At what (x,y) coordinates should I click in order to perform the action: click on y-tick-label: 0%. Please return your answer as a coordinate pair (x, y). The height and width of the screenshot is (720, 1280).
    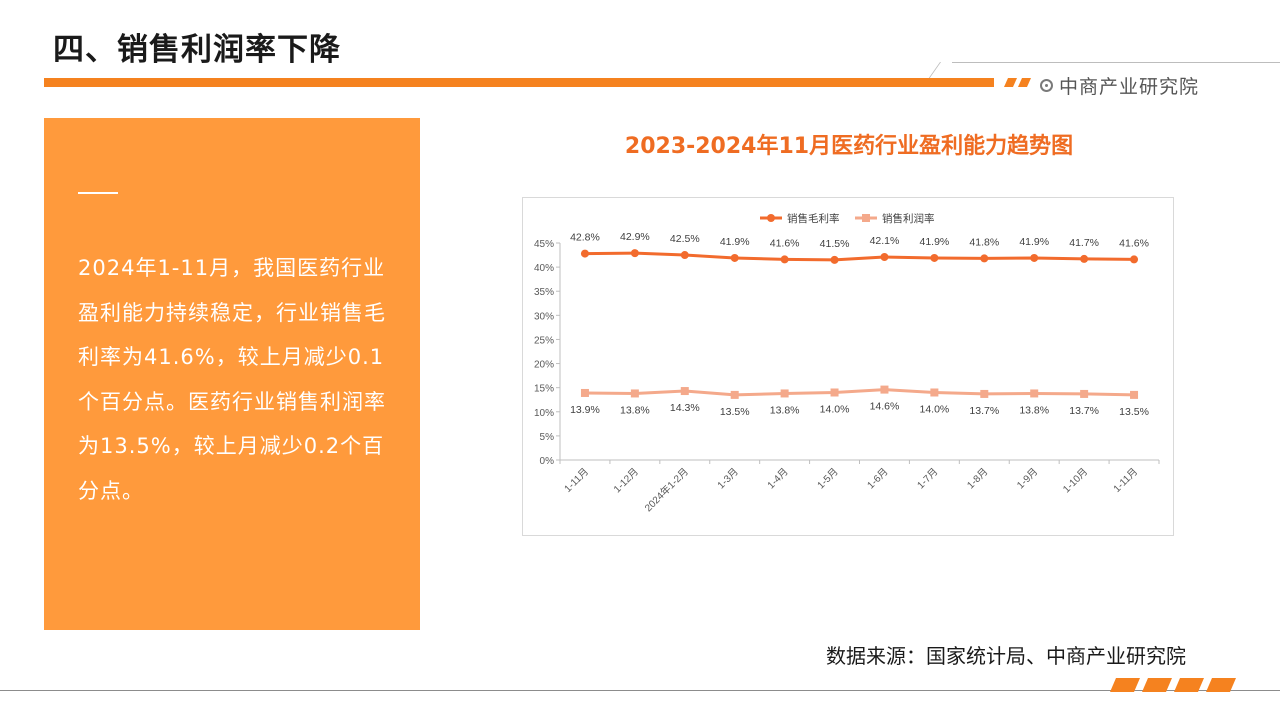
    Looking at the image, I should click on (547, 461).